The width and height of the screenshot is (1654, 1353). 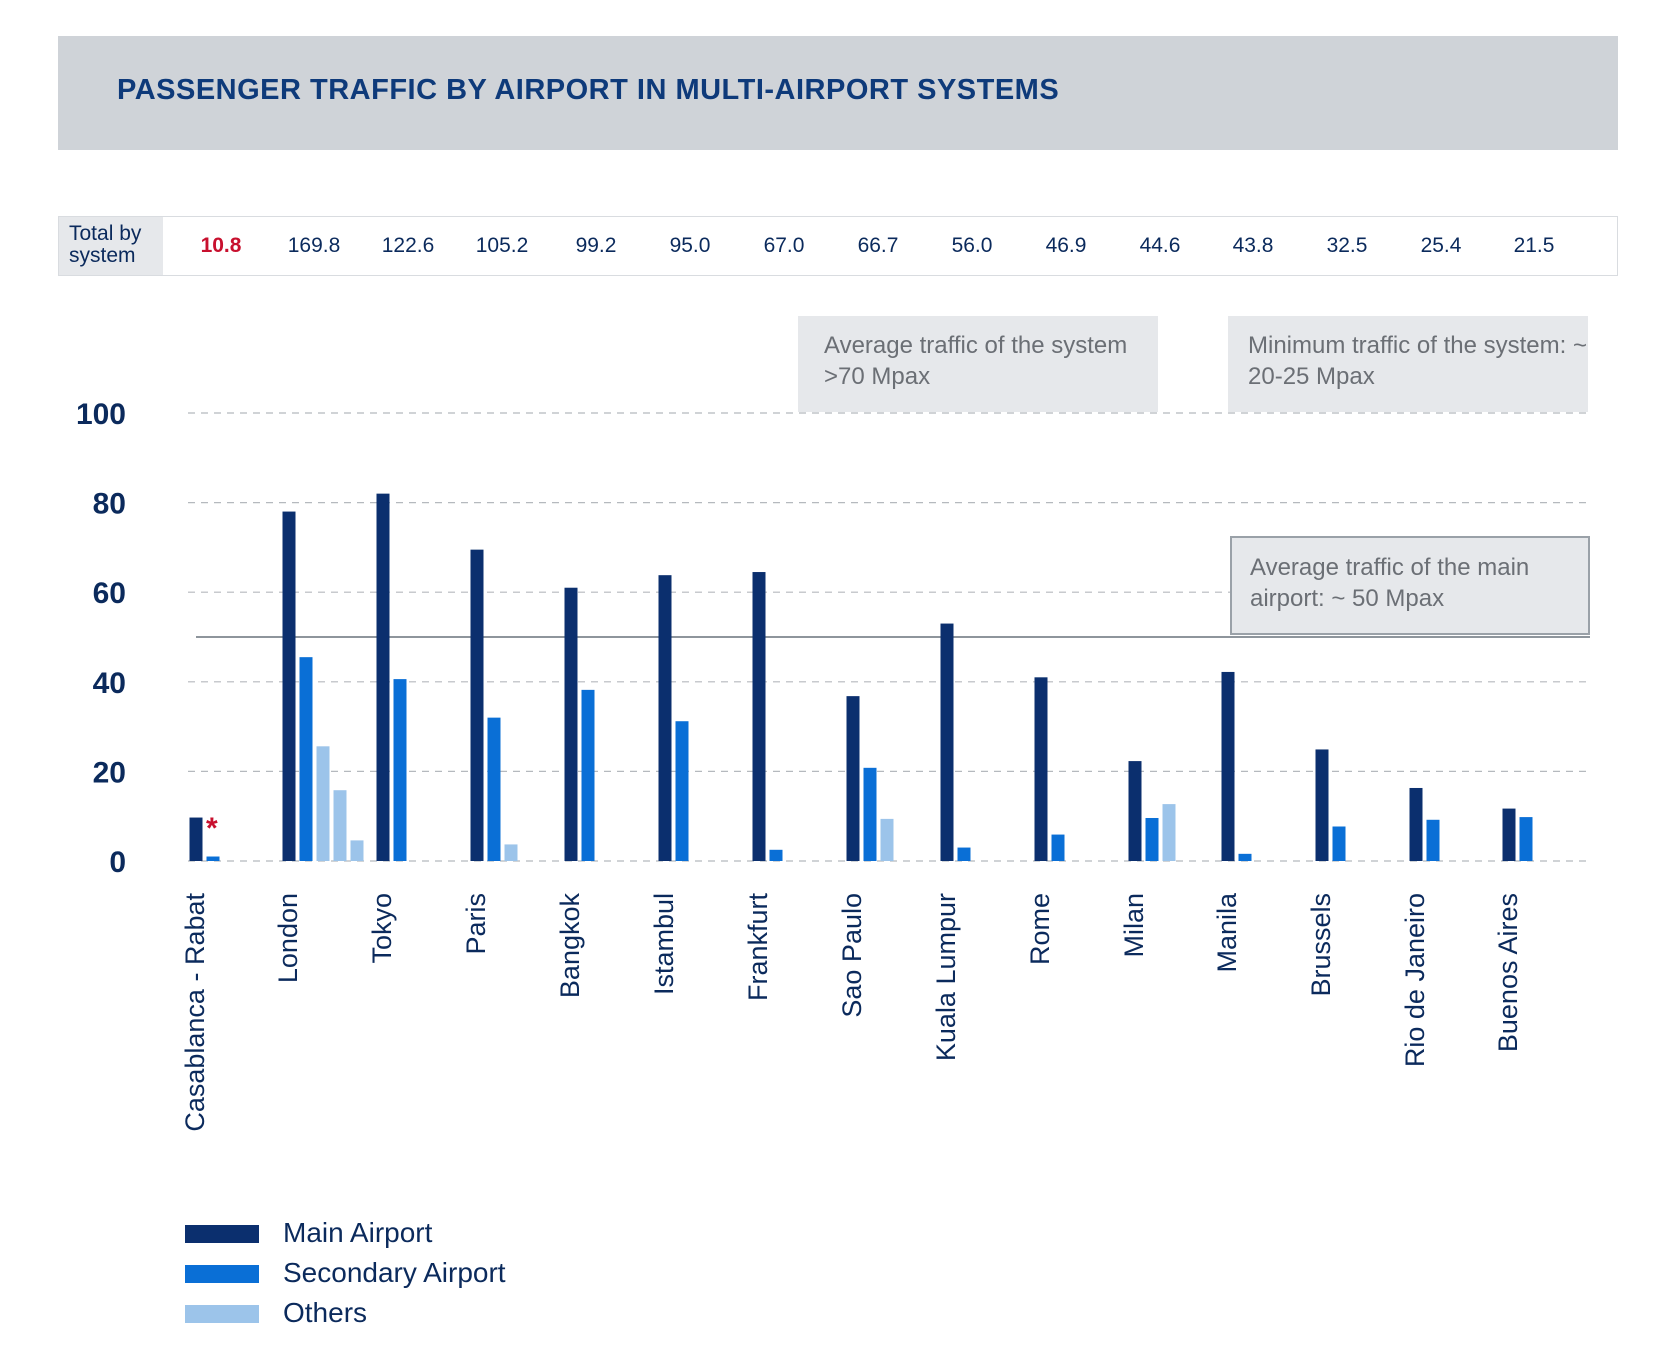 What do you see at coordinates (1347, 245) in the screenshot?
I see `total-value: 32.5` at bounding box center [1347, 245].